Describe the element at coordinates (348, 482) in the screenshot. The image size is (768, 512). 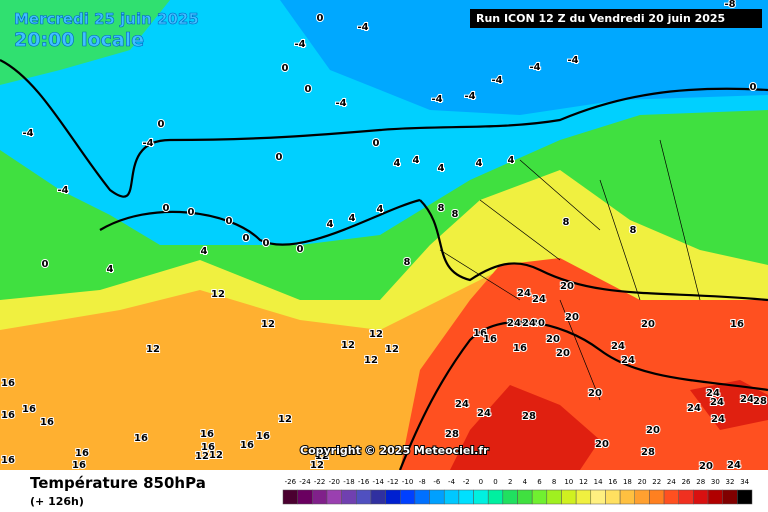
I see `scale-label: -18` at that location.